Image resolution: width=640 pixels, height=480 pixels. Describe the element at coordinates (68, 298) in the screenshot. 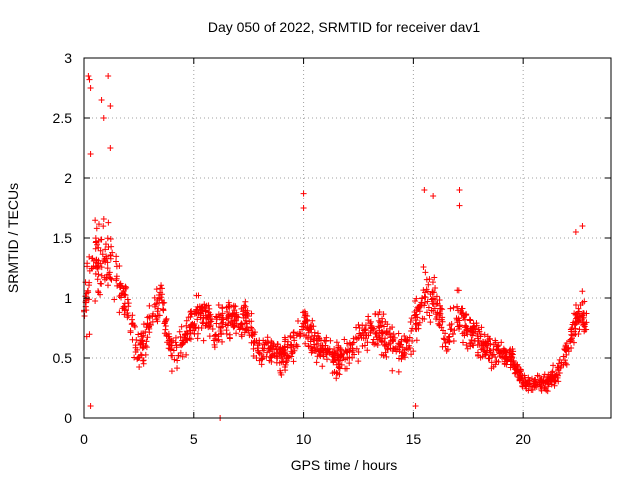

I see `y-tick-label: 1` at that location.